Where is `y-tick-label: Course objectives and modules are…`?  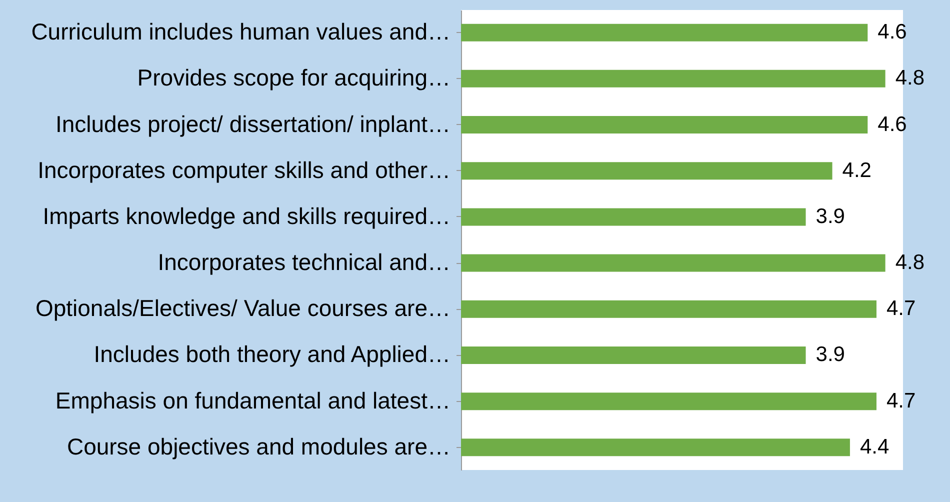
y-tick-label: Course objectives and modules are… is located at coordinates (258, 446).